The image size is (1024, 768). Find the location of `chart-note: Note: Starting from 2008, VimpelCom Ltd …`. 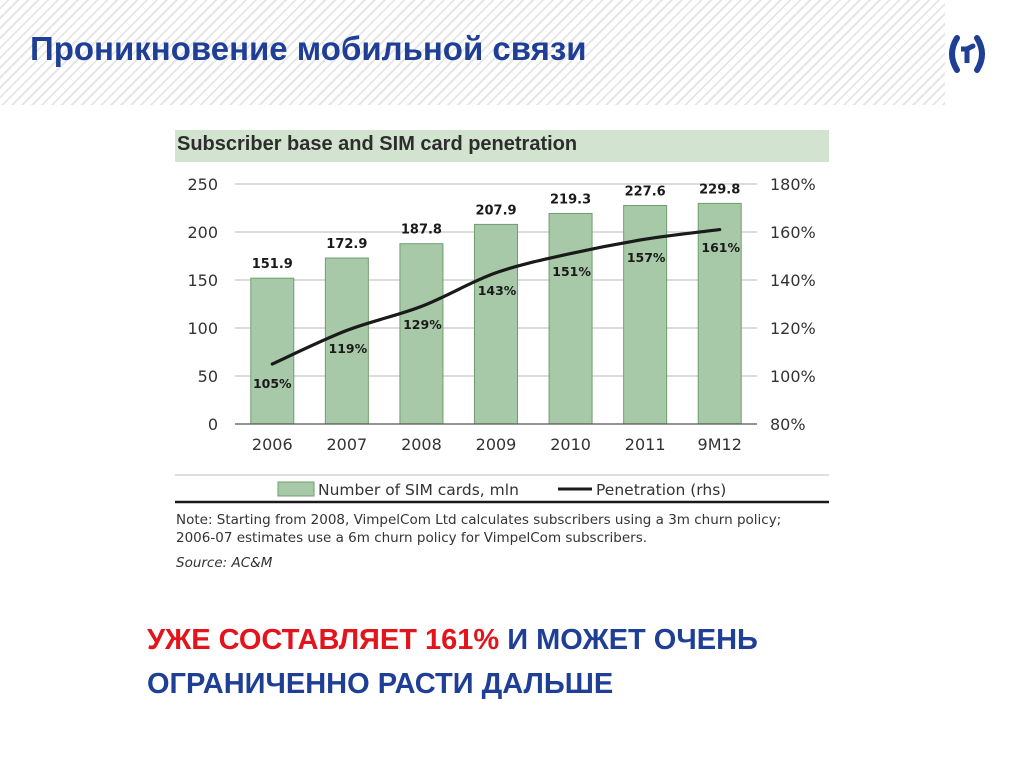

chart-note: Note: Starting from 2008, VimpelCom Ltd … is located at coordinates (506, 529).